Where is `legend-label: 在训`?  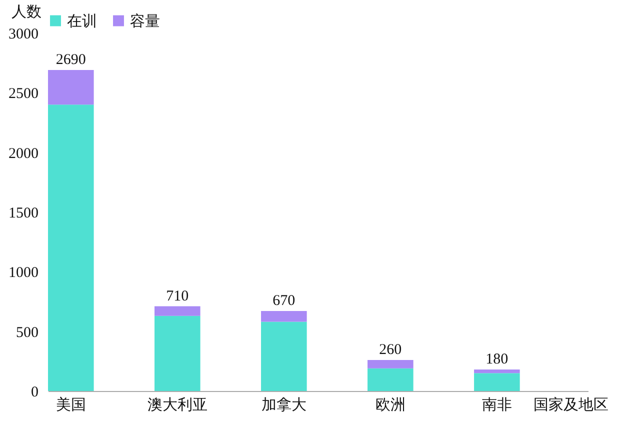 legend-label: 在训 is located at coordinates (82, 21).